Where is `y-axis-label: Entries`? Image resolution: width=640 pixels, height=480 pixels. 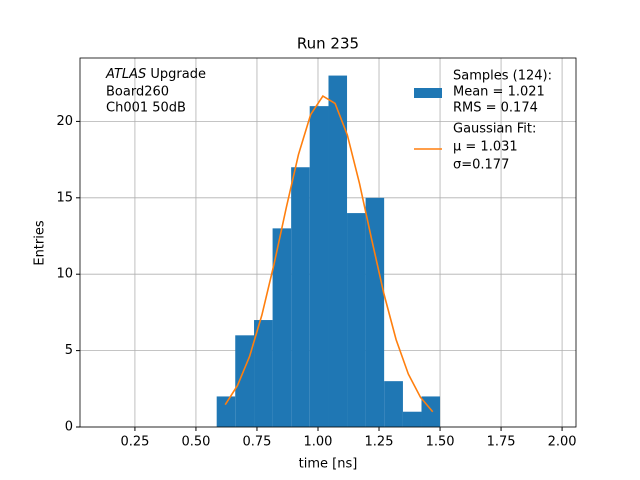
y-axis-label: Entries is located at coordinates (40, 243).